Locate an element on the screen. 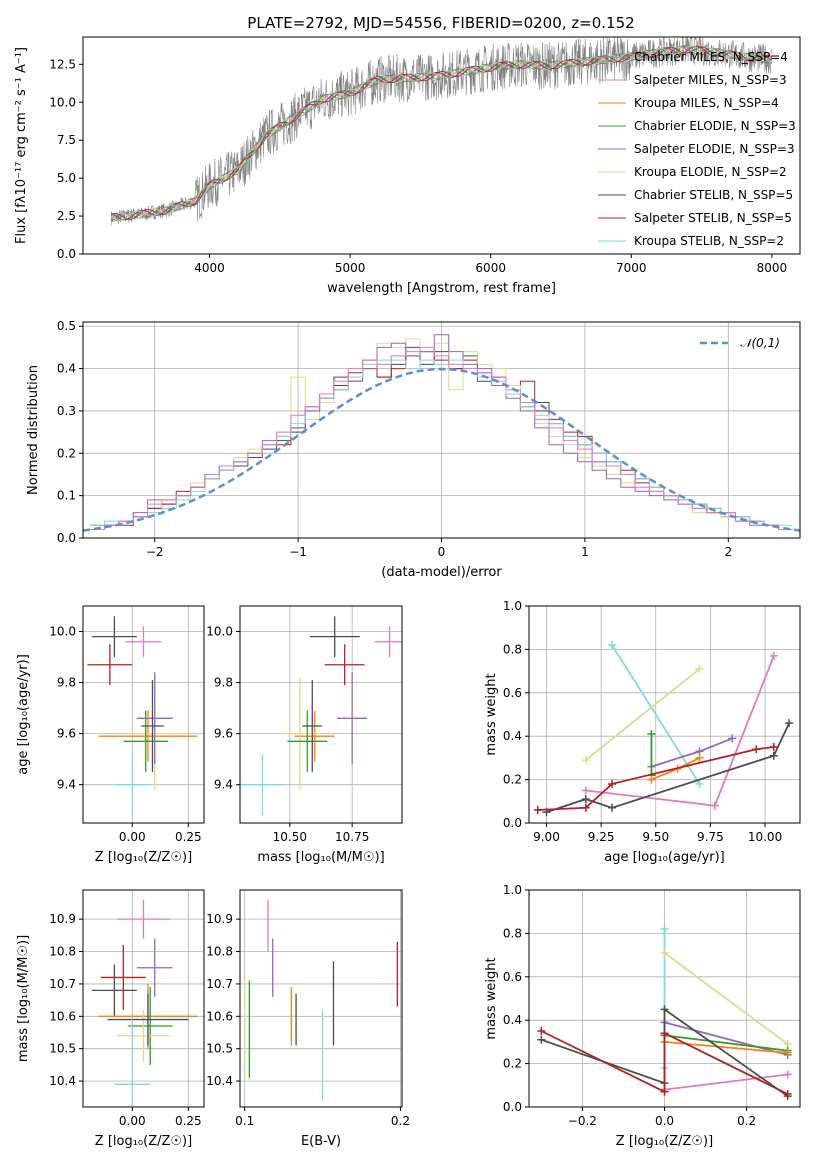 This screenshot has width=819, height=1170. x-tick-label: 0 is located at coordinates (442, 552).